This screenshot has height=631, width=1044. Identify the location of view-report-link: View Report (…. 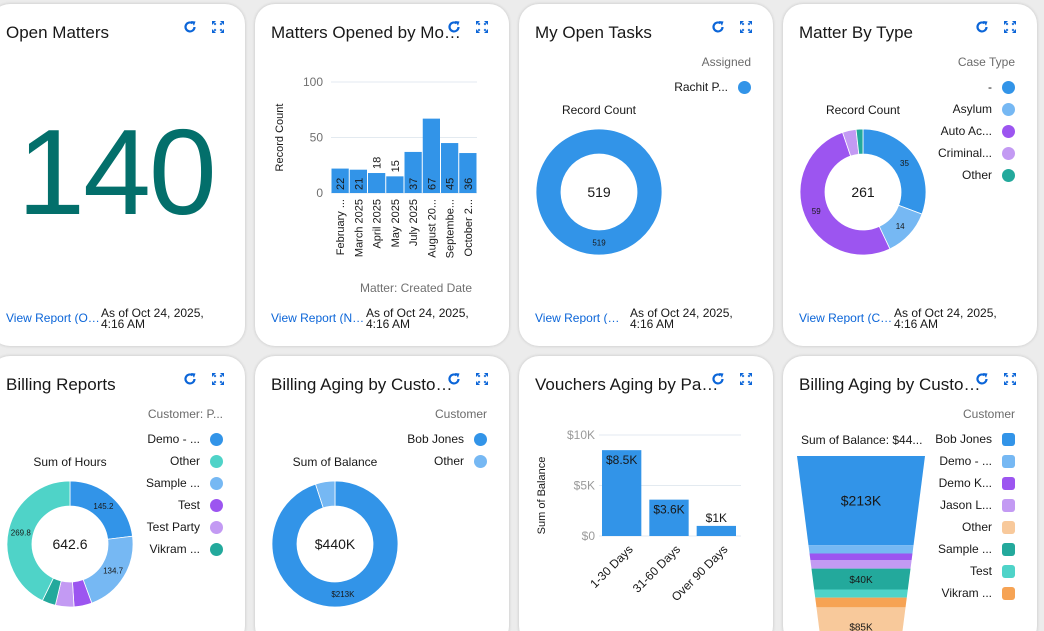
(577, 317).